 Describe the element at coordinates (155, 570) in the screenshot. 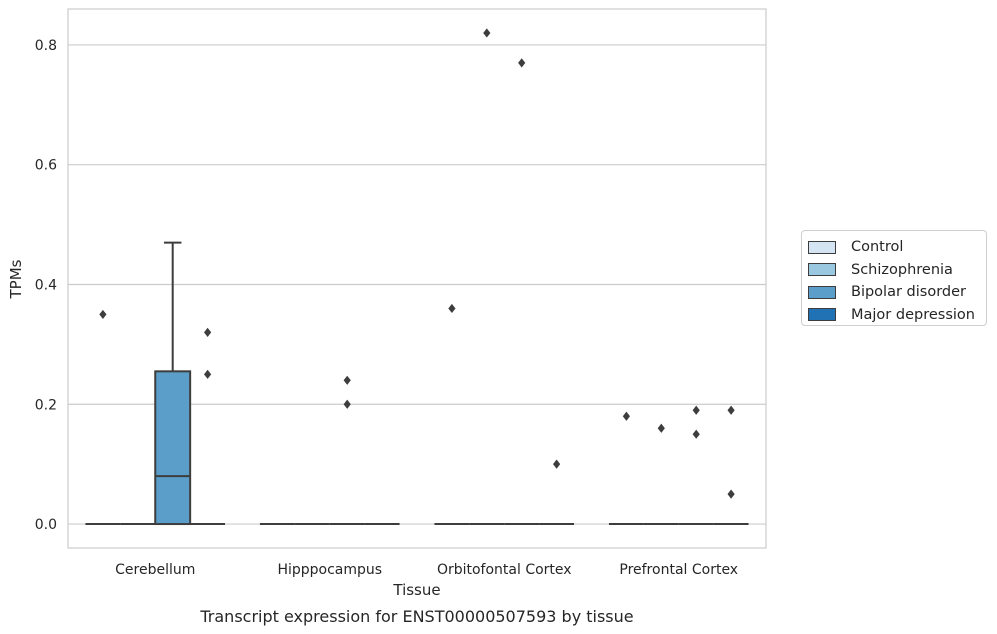

I see `x-tick-label: Cerebellum` at that location.